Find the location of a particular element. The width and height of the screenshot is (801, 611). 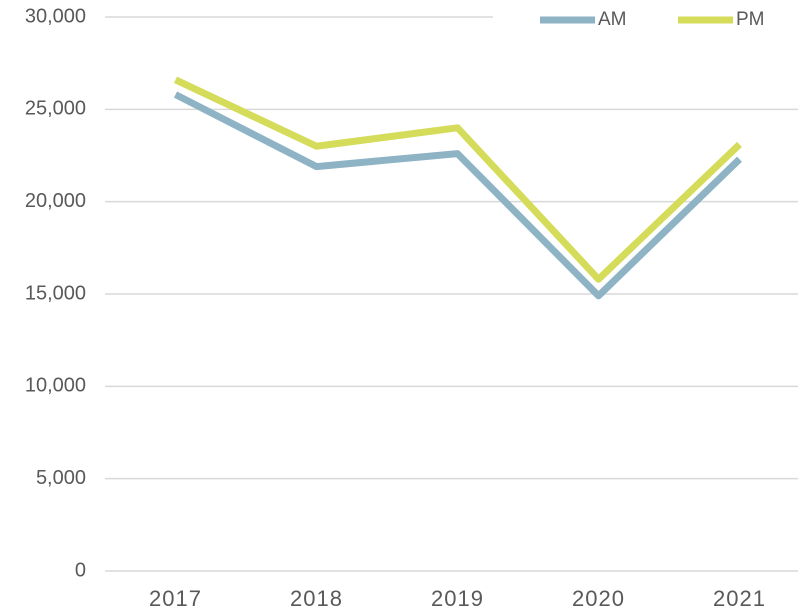

x-tick-label: 2020 is located at coordinates (598, 598).